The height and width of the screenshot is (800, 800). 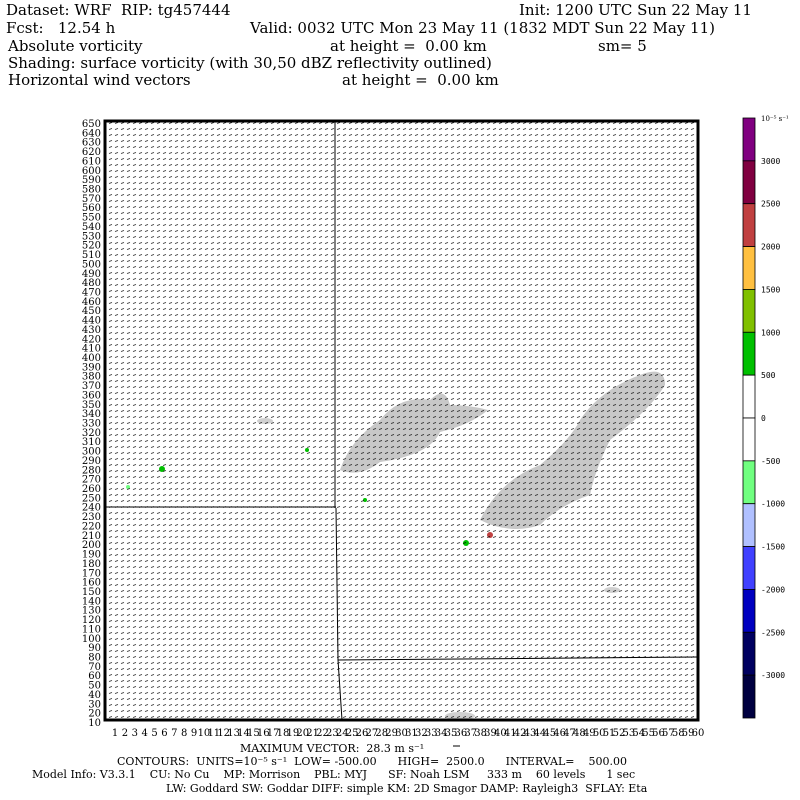 I want to click on y-tick-label: 470, so click(x=91, y=292).